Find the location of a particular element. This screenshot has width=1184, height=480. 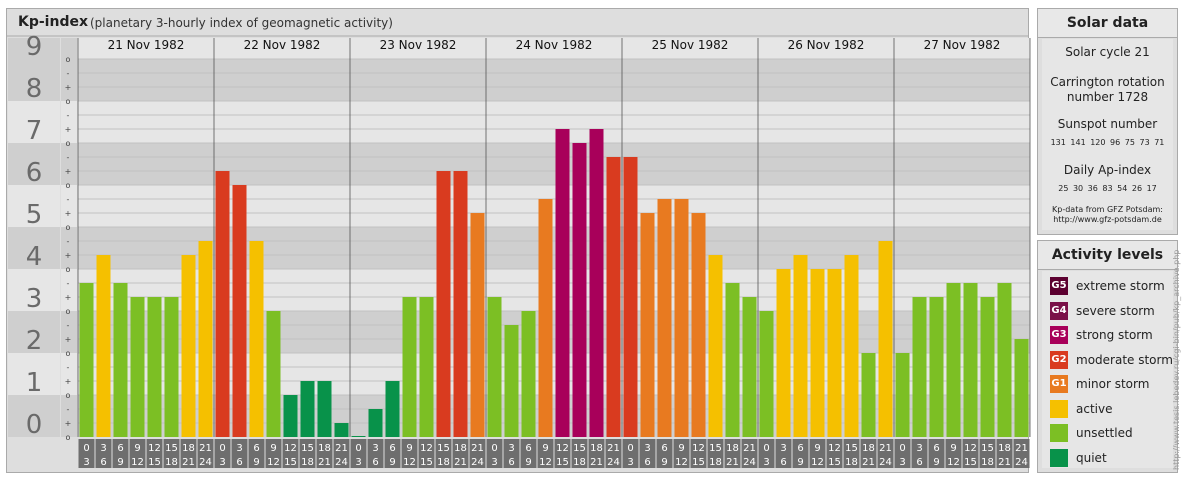

interval-start-label: 6 is located at coordinates (528, 448).